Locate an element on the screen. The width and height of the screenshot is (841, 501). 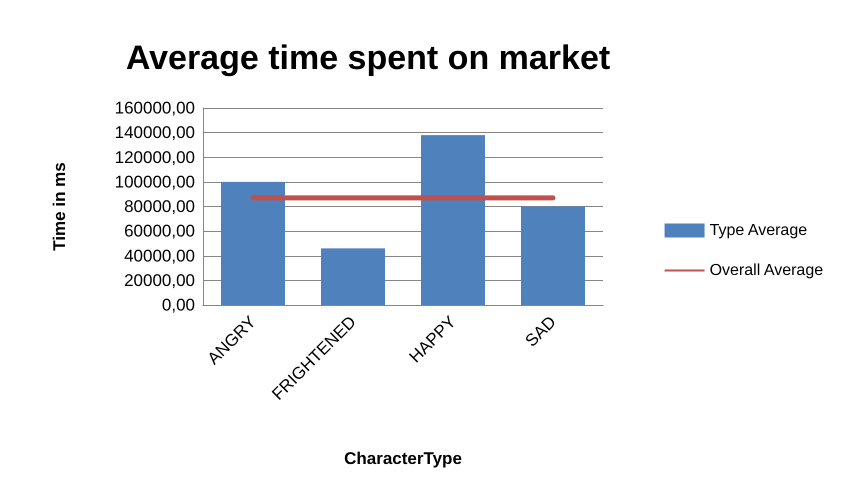
y-tick-label: 140000,00 is located at coordinates (154, 132).